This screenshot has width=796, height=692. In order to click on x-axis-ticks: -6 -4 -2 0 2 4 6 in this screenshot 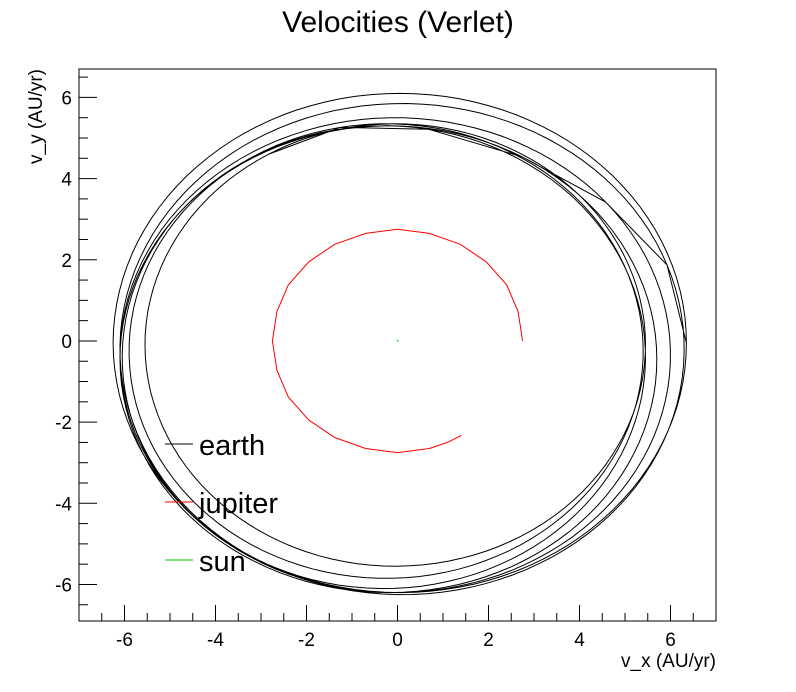, I will do `click(397, 628)`.